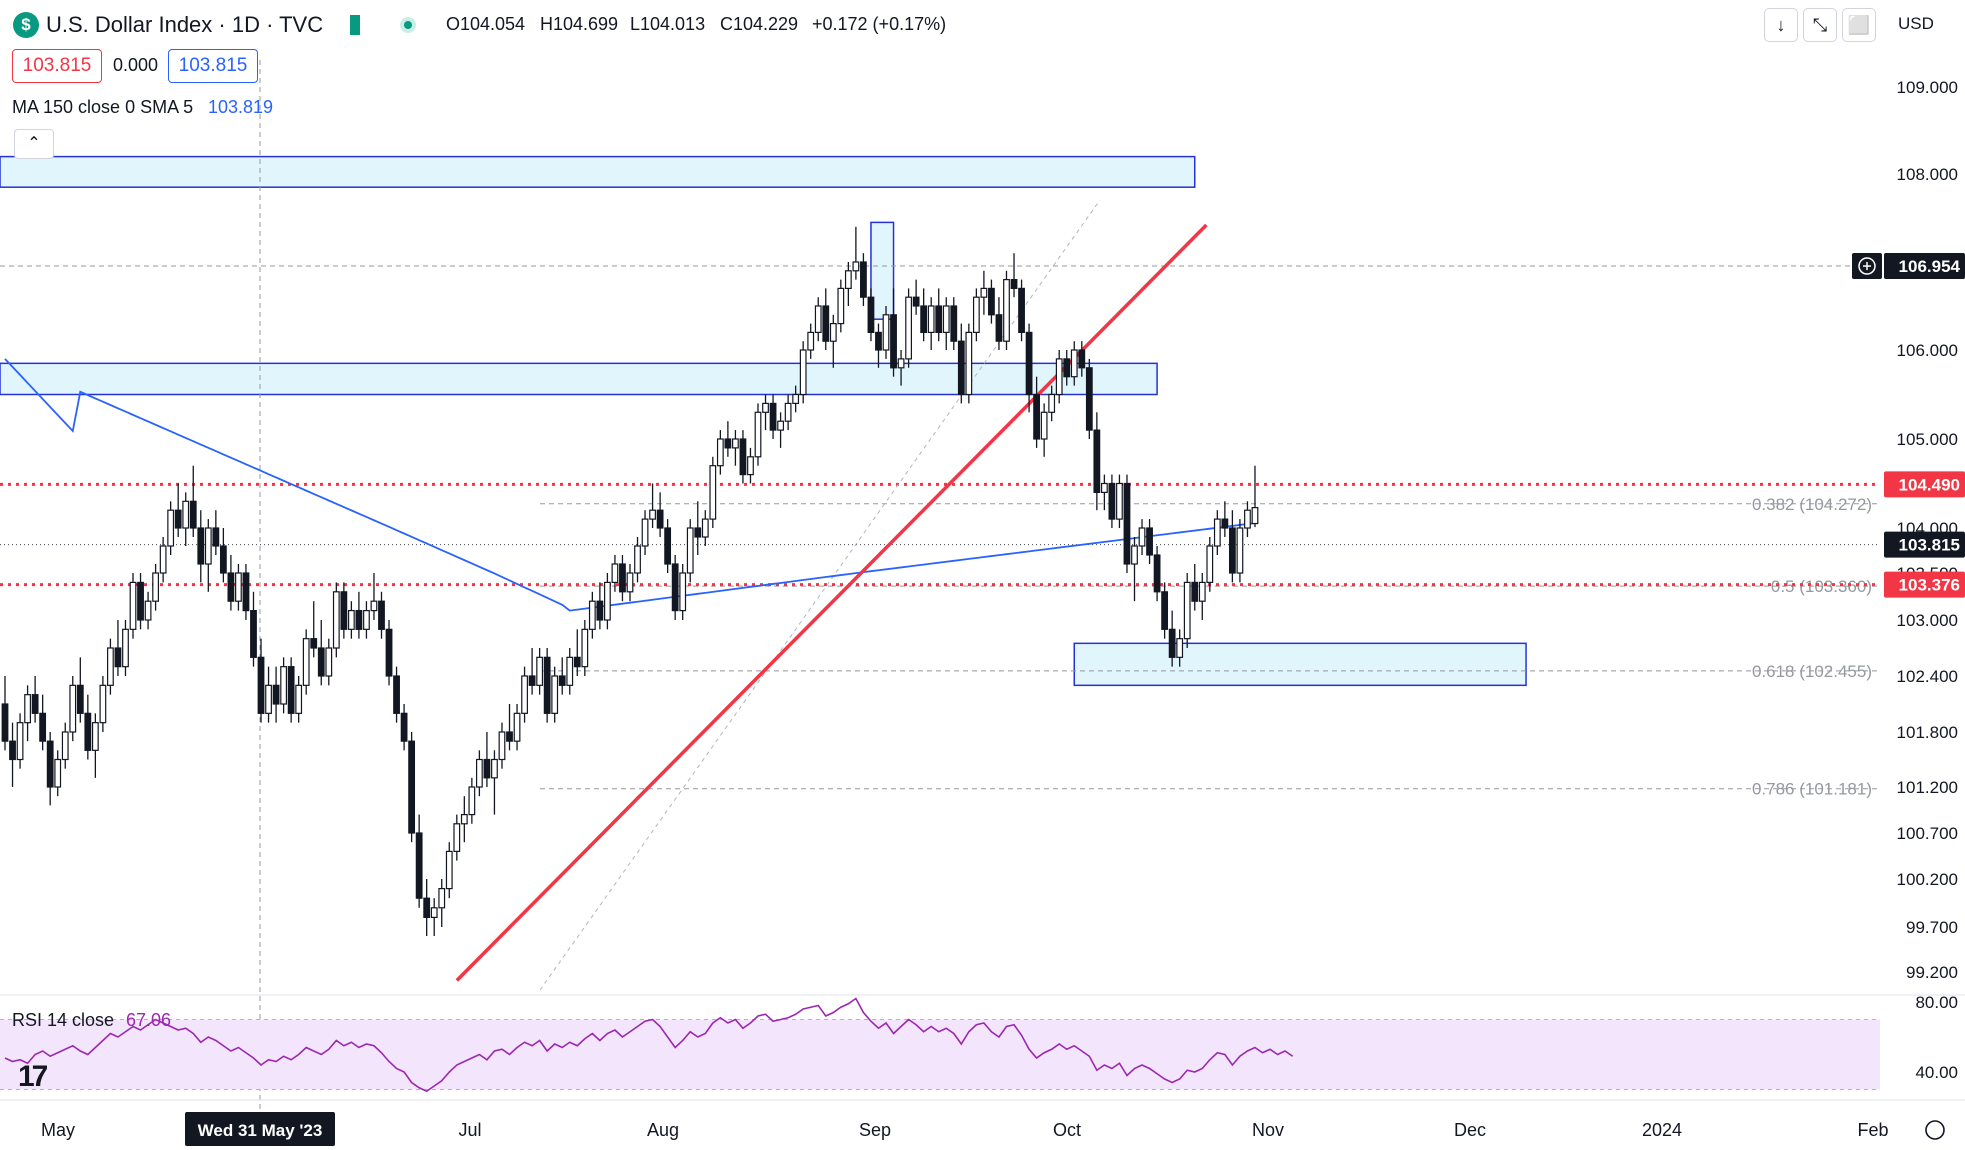 This screenshot has height=1150, width=1965. I want to click on rsi-pane: 80.00 40.00, so click(982, 1043).